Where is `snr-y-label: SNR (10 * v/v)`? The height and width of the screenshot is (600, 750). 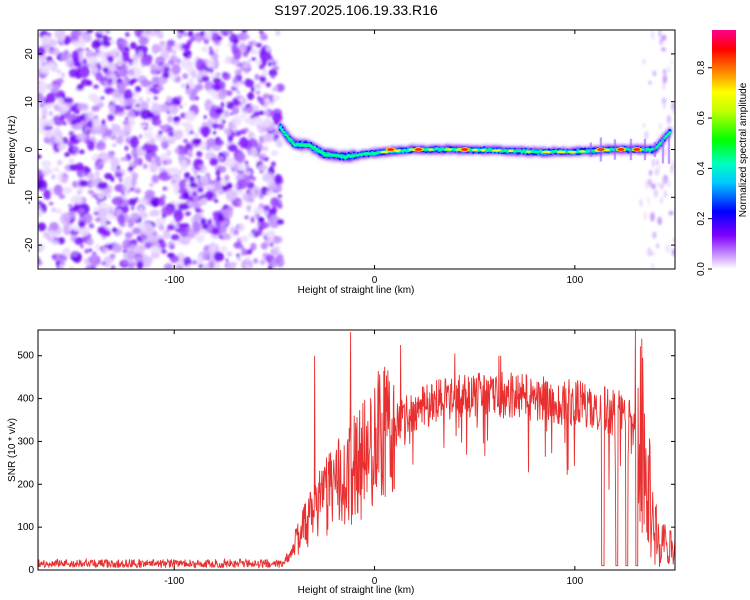
snr-y-label: SNR (10 * v/v) is located at coordinates (12, 450).